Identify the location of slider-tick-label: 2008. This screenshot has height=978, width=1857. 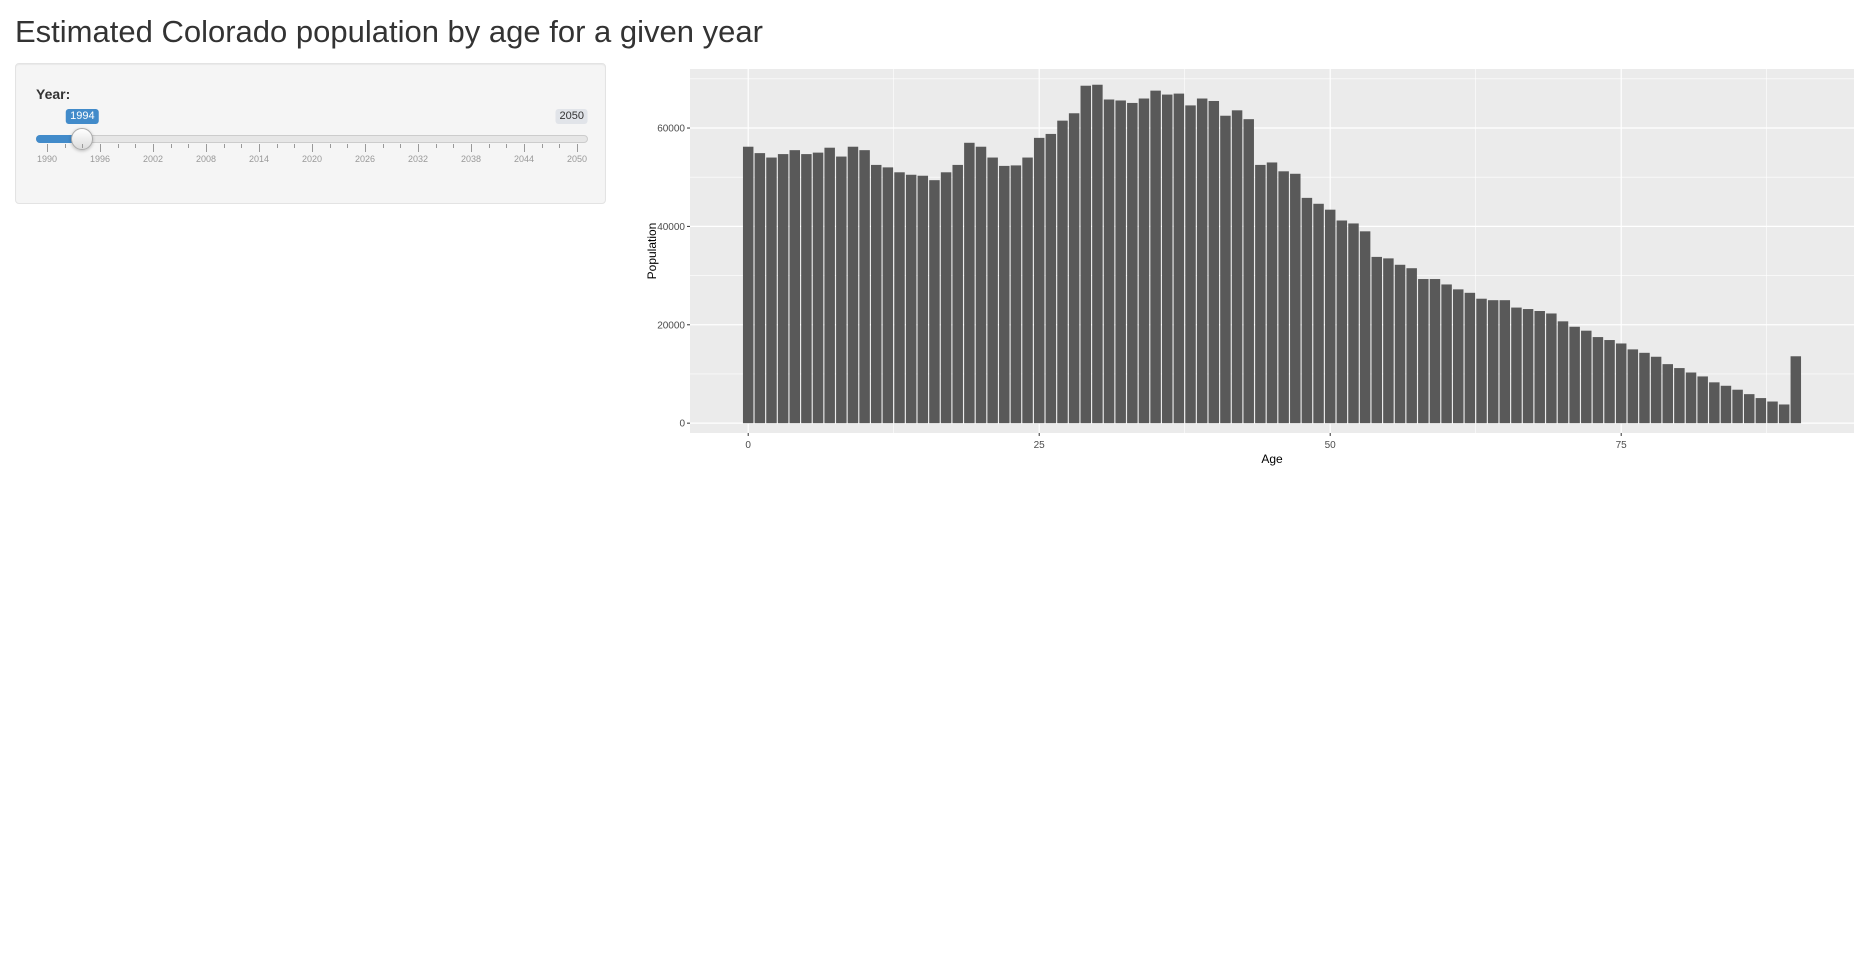
(206, 159).